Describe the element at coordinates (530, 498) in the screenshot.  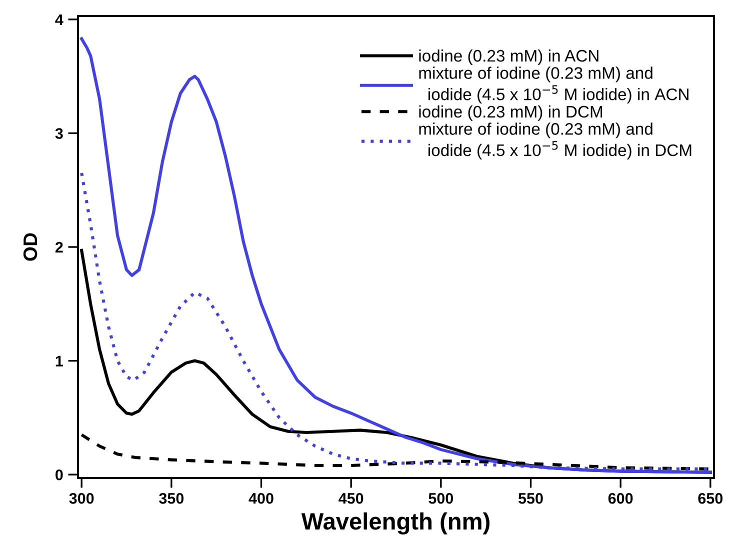
I see `x-tick-label: 550` at that location.